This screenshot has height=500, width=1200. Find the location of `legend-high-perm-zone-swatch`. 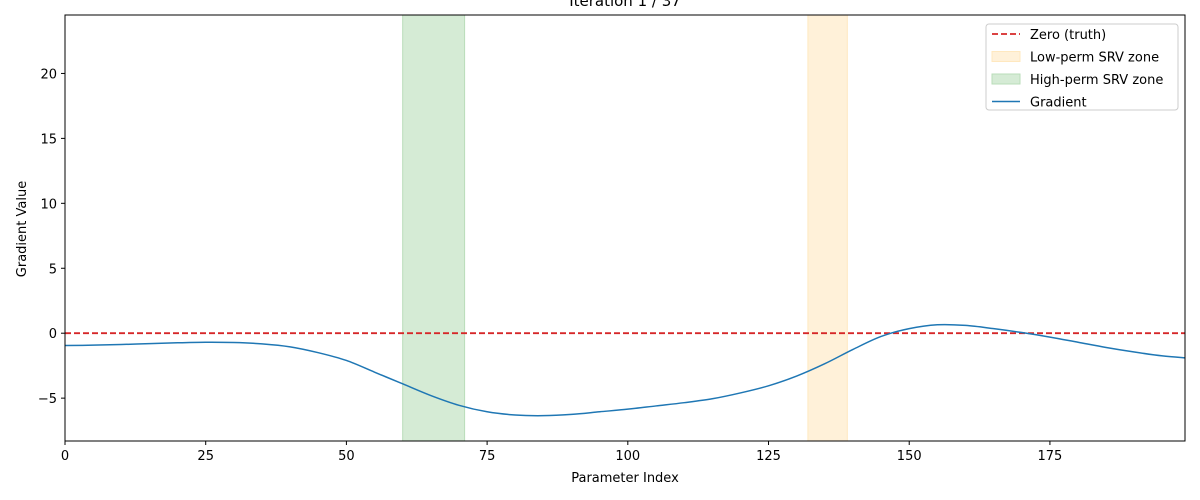

legend-high-perm-zone-swatch is located at coordinates (1006, 79).